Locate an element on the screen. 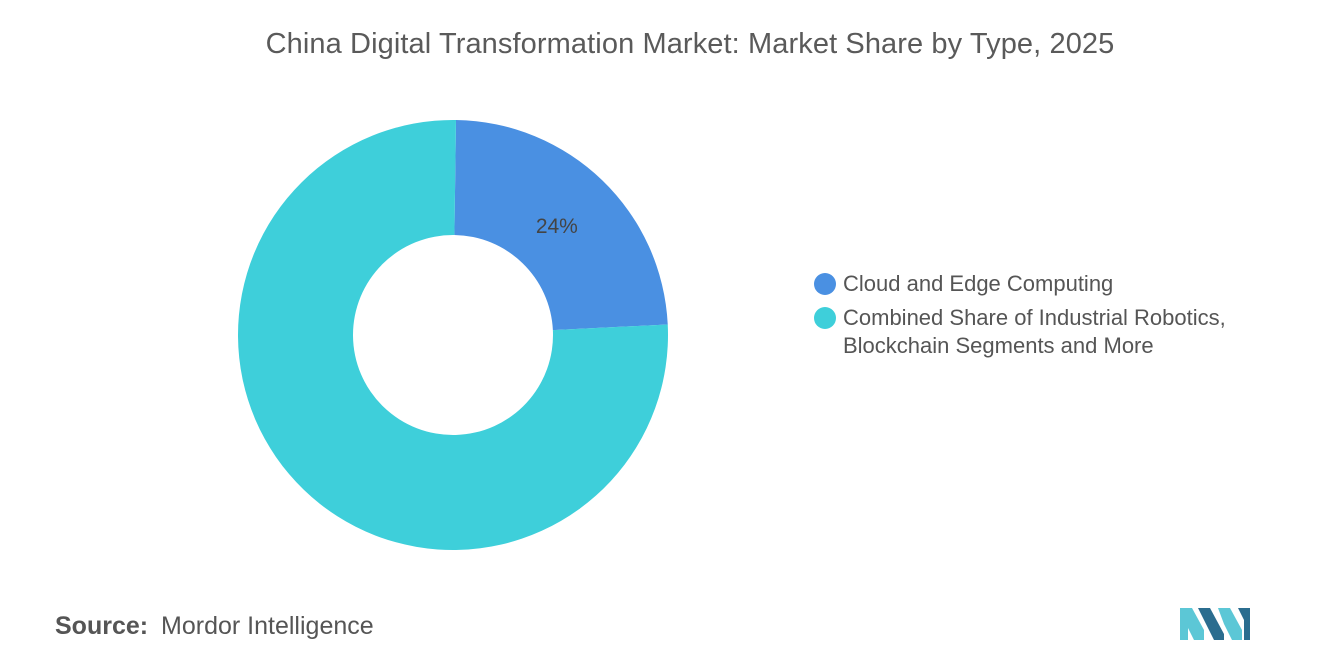 Image resolution: width=1320 pixels, height=665 pixels. donut-slice is located at coordinates (561, 225).